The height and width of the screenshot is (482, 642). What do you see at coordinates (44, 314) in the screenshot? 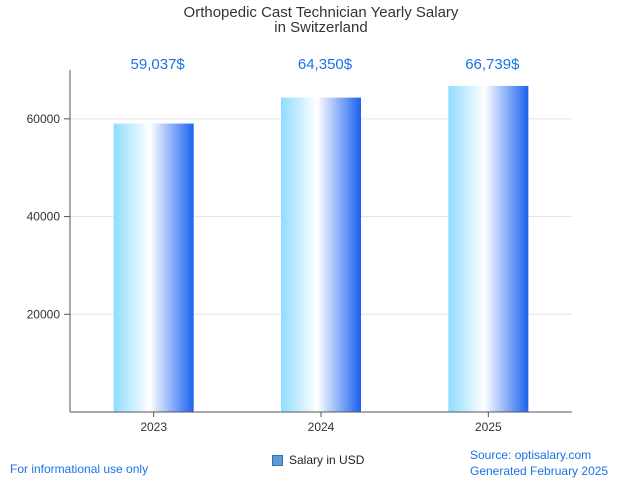
I see `y-tick-label: 20000` at bounding box center [44, 314].